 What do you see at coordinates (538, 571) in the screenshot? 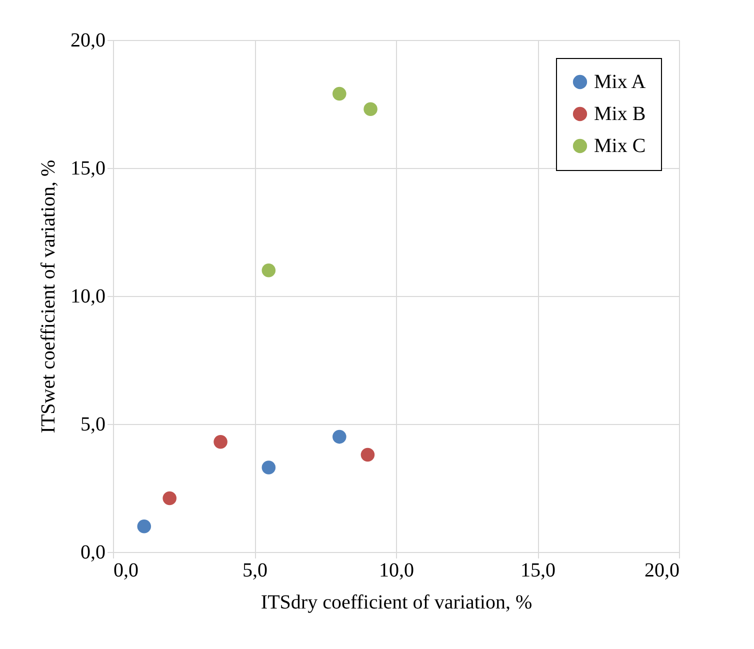
I see `x-tick-label: 15,0` at bounding box center [538, 571].